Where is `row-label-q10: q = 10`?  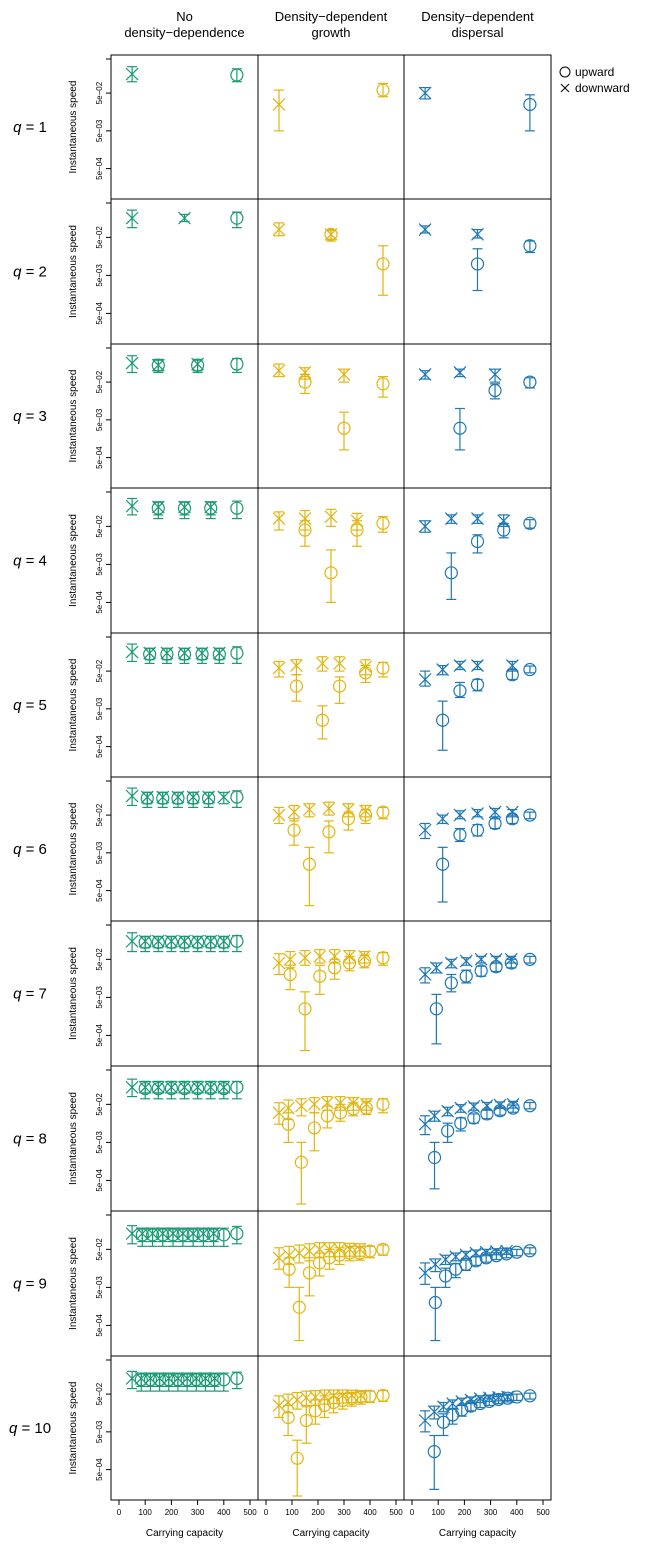
row-label-q10: q = 10 is located at coordinates (30, 1428).